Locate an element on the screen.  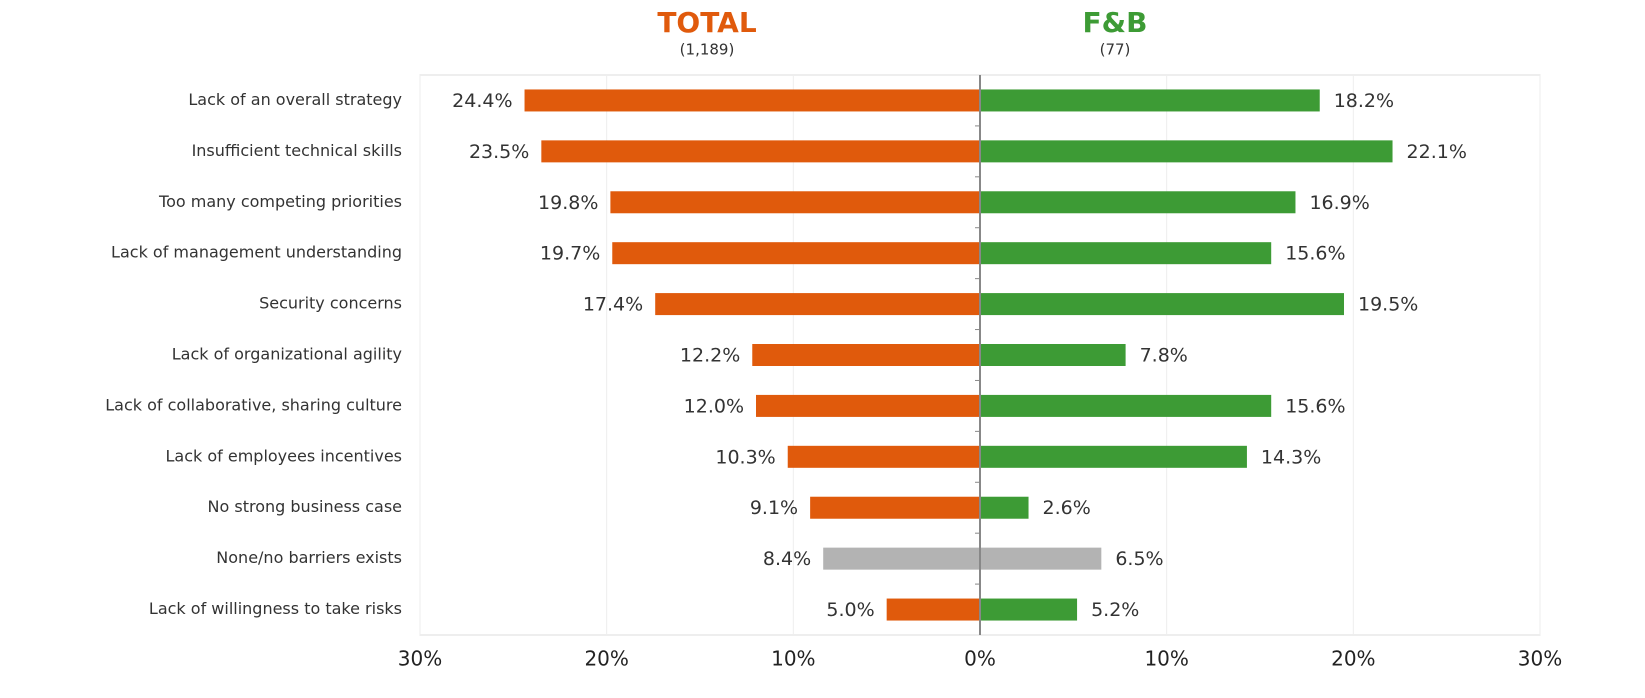
category-label: Lack of management understanding is located at coordinates (256, 252).